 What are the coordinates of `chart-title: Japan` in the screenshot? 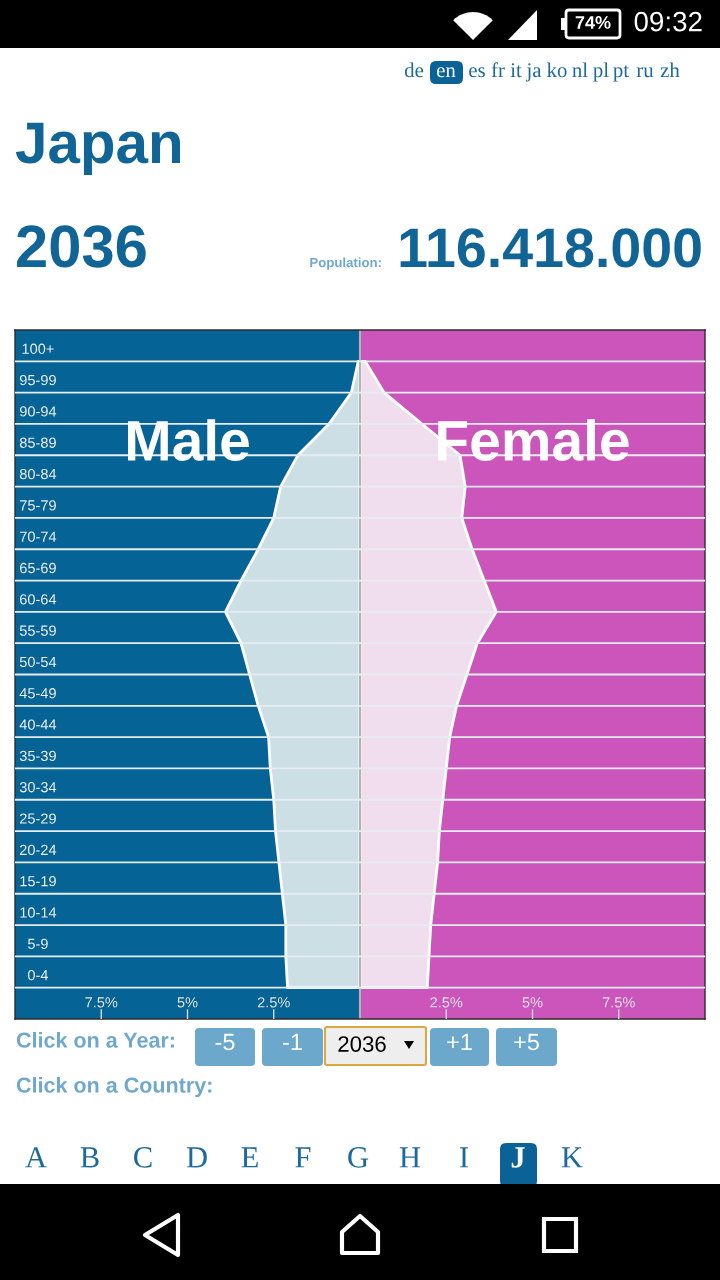 It's located at (97, 149).